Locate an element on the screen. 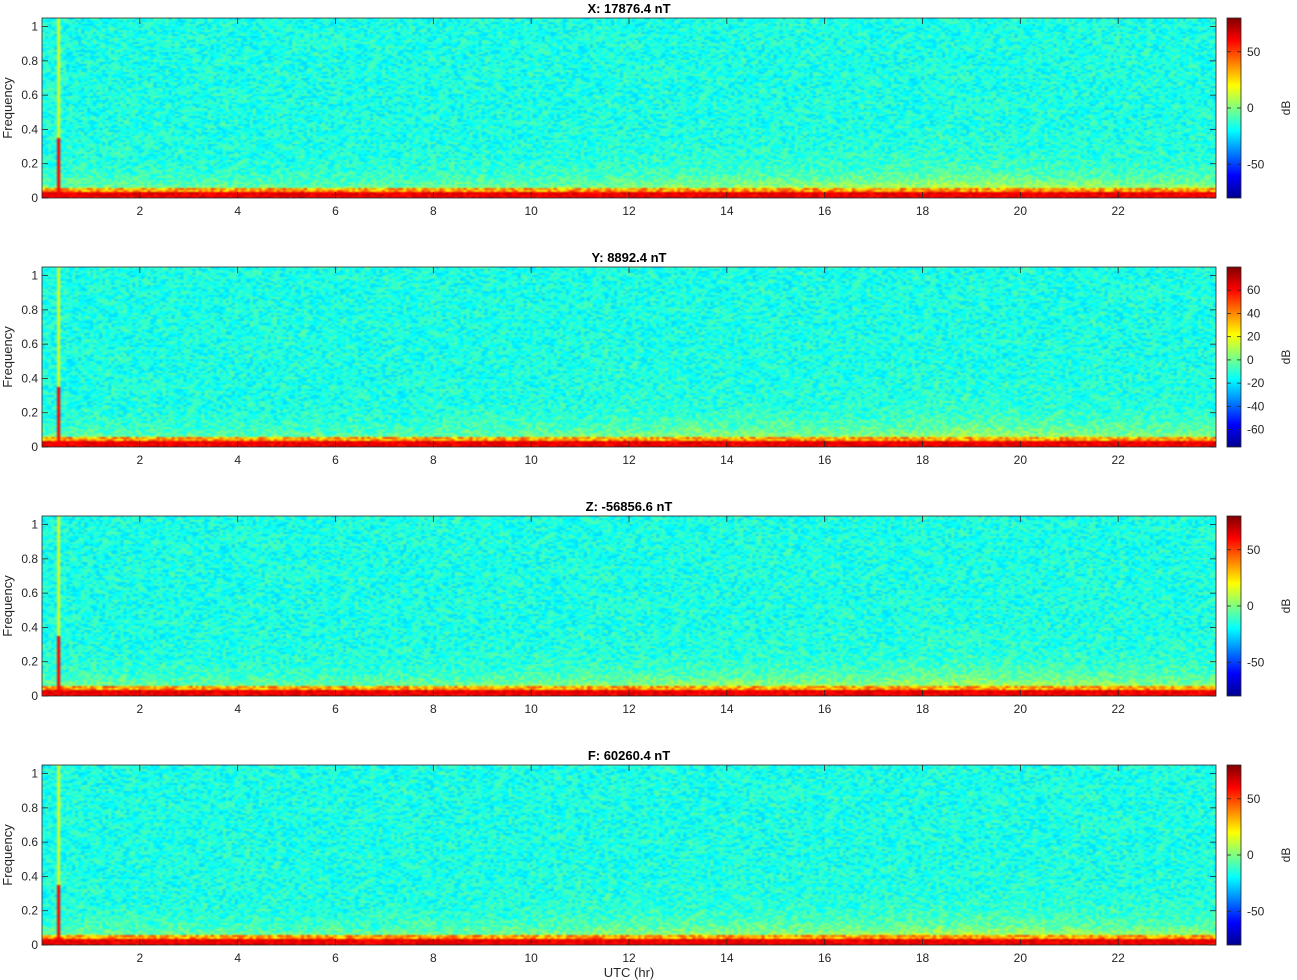 This screenshot has height=980, width=1297. panel-title: Z: -56856.6 nT is located at coordinates (629, 506).